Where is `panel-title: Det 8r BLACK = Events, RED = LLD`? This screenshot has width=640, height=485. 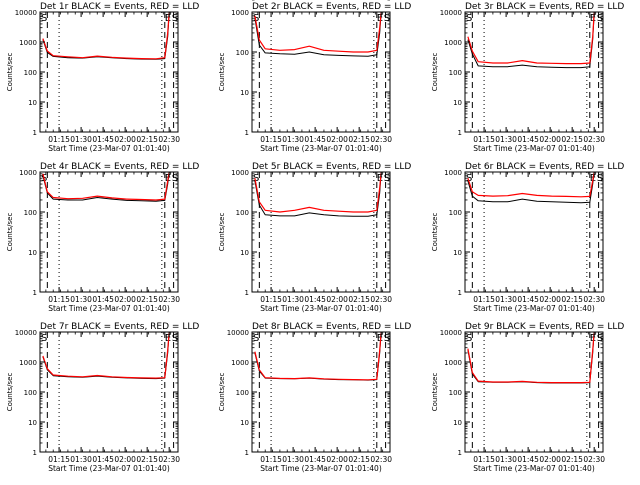 panel-title: Det 8r BLACK = Events, RED = LLD is located at coordinates (331, 327).